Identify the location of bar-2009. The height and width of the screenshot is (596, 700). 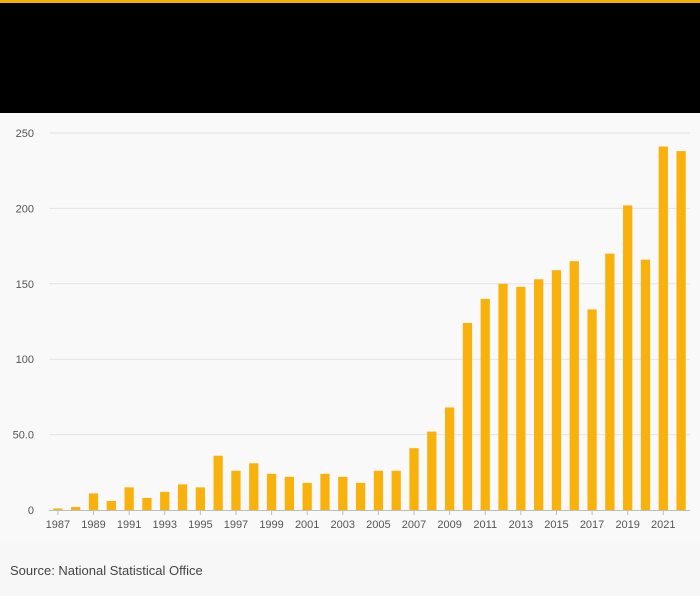
(449, 458).